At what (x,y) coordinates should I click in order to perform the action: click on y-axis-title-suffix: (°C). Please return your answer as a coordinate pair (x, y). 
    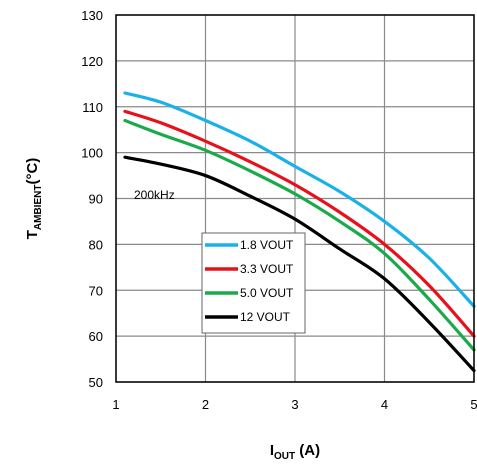
    Looking at the image, I should click on (32, 171).